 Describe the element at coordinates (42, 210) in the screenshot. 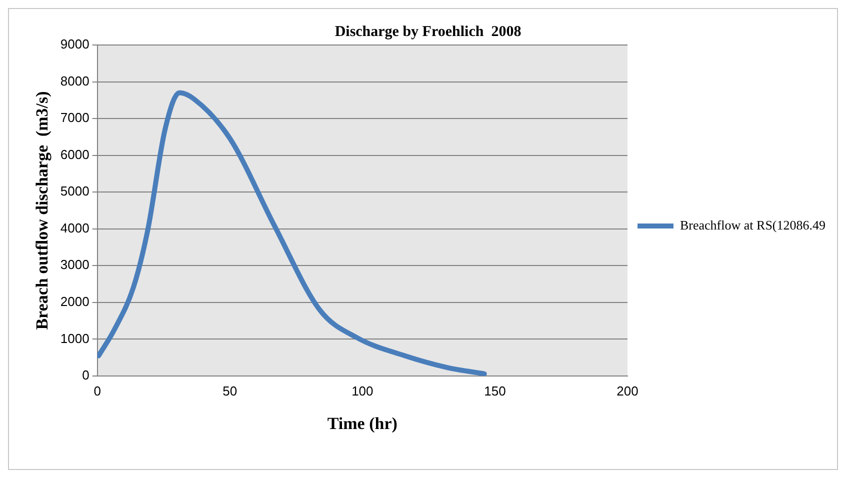

I see `y-axis-title: Breach outflow discharge (m3/s)` at that location.